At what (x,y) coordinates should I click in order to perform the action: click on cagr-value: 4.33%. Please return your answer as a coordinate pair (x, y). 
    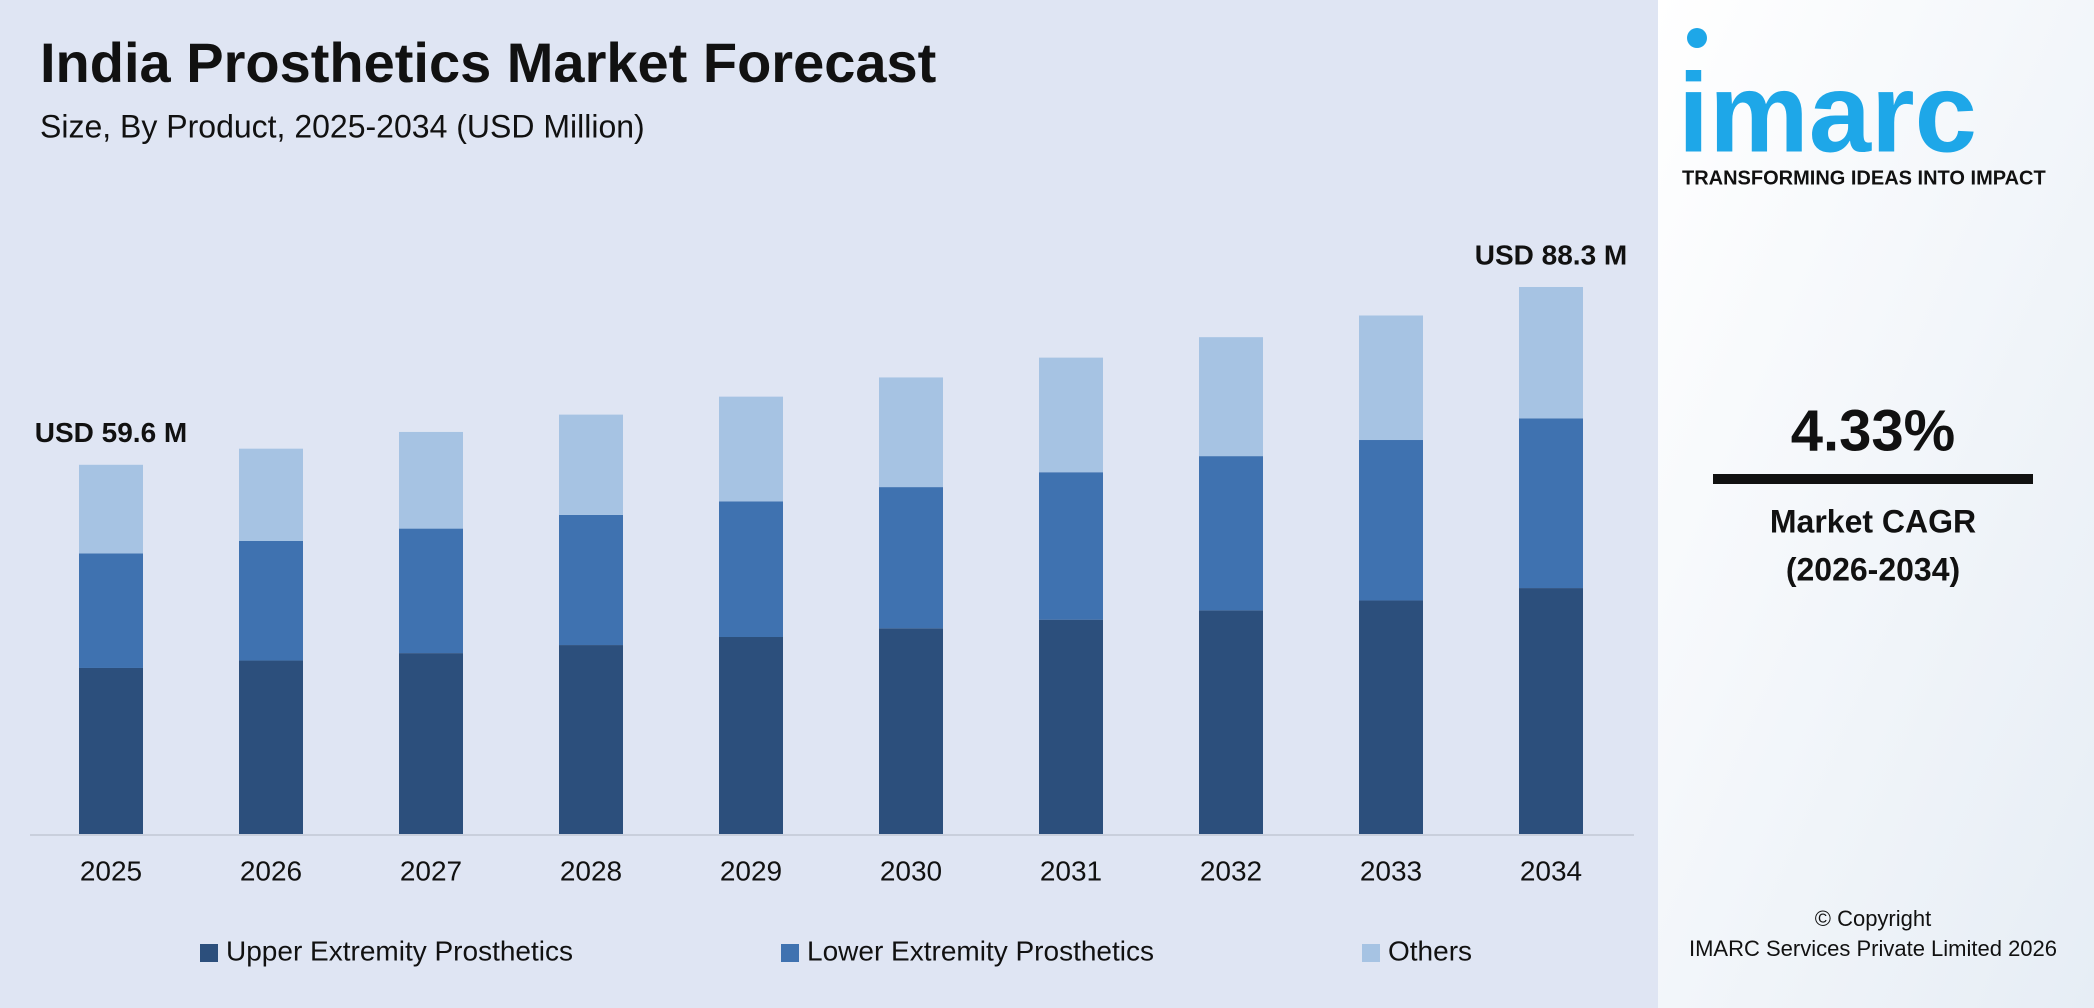
    Looking at the image, I should click on (1873, 430).